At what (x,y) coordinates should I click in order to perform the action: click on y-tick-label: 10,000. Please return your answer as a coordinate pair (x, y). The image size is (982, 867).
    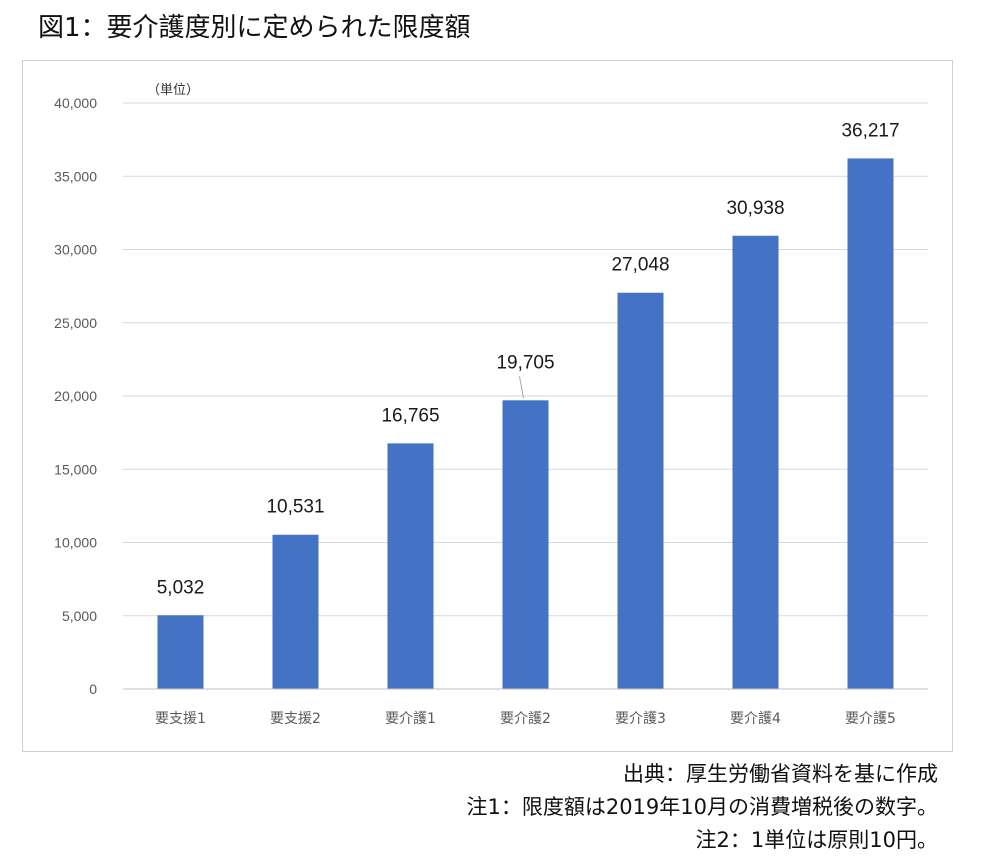
    Looking at the image, I should click on (75, 543).